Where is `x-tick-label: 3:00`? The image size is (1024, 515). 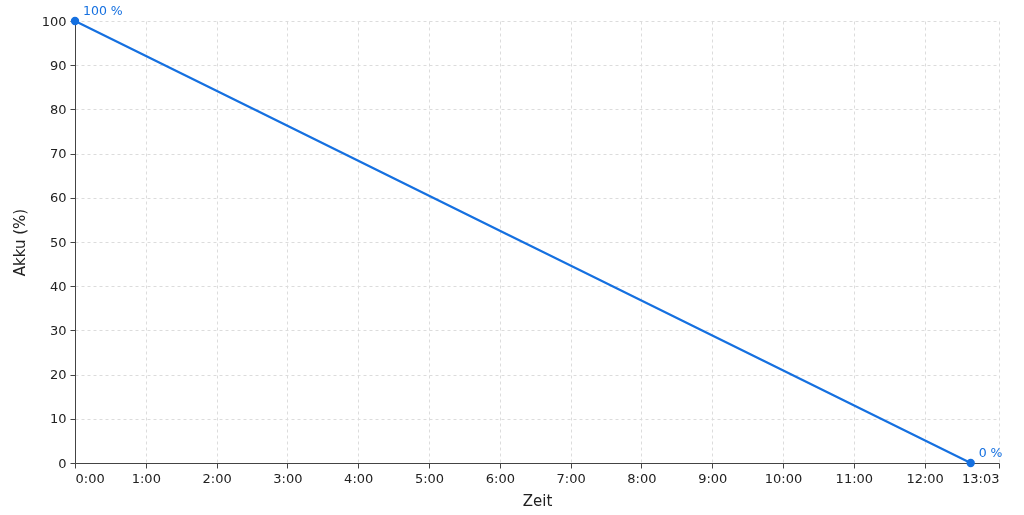
x-tick-label: 3:00 is located at coordinates (288, 478).